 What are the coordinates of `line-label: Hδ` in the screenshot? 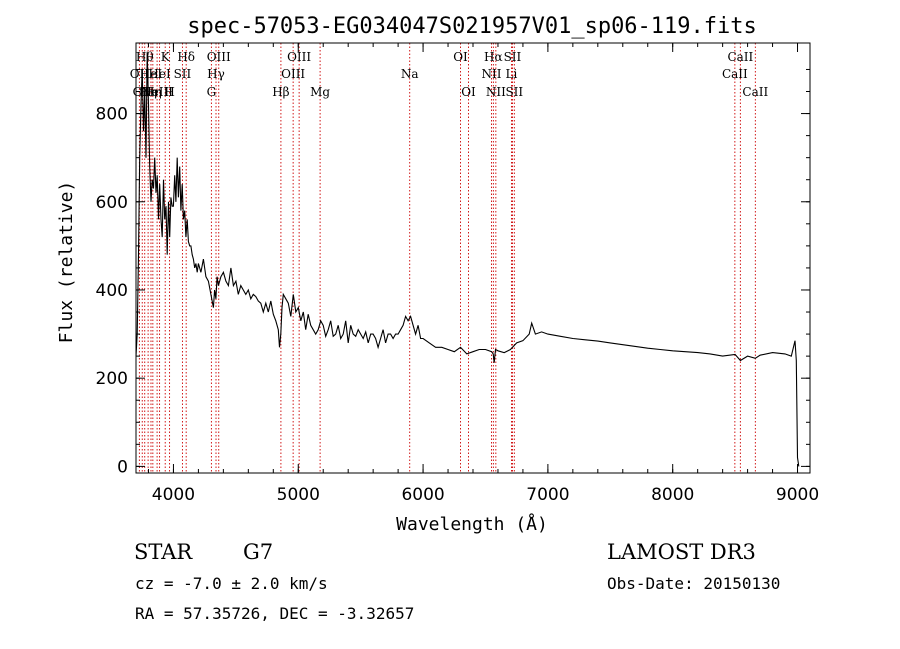 It's located at (186, 57).